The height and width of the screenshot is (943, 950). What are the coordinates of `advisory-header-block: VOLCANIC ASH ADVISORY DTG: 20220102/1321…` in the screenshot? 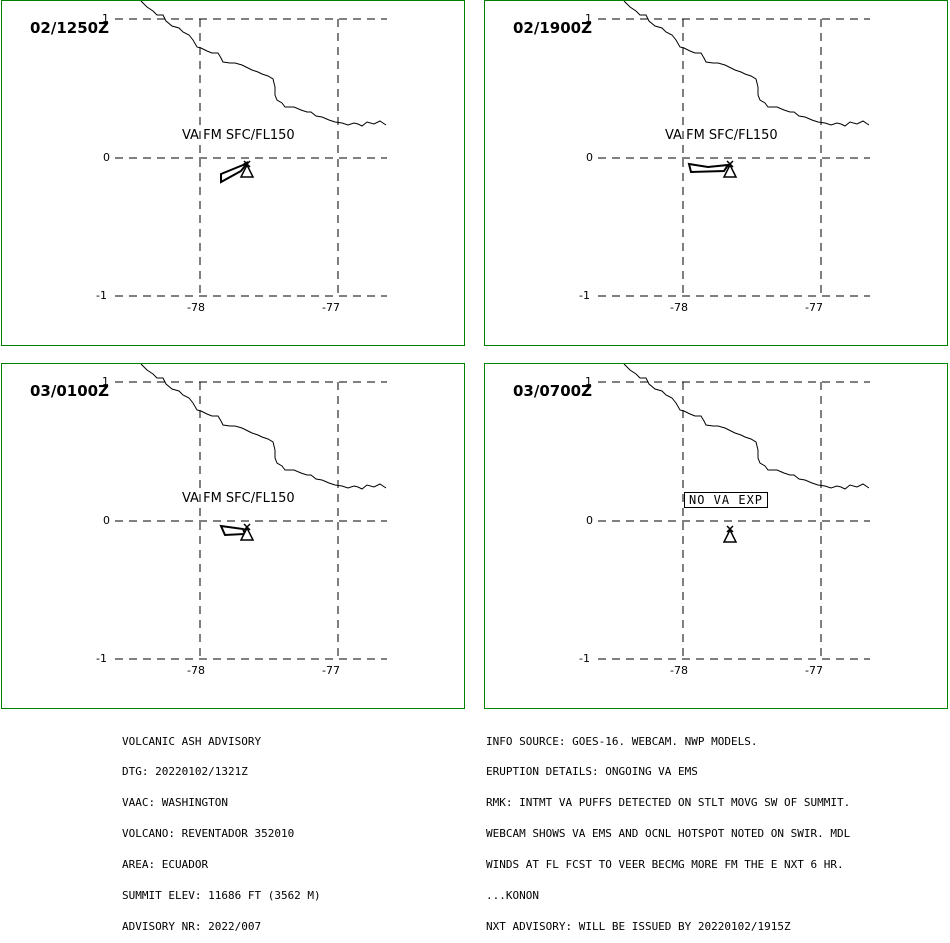 It's located at (221, 829).